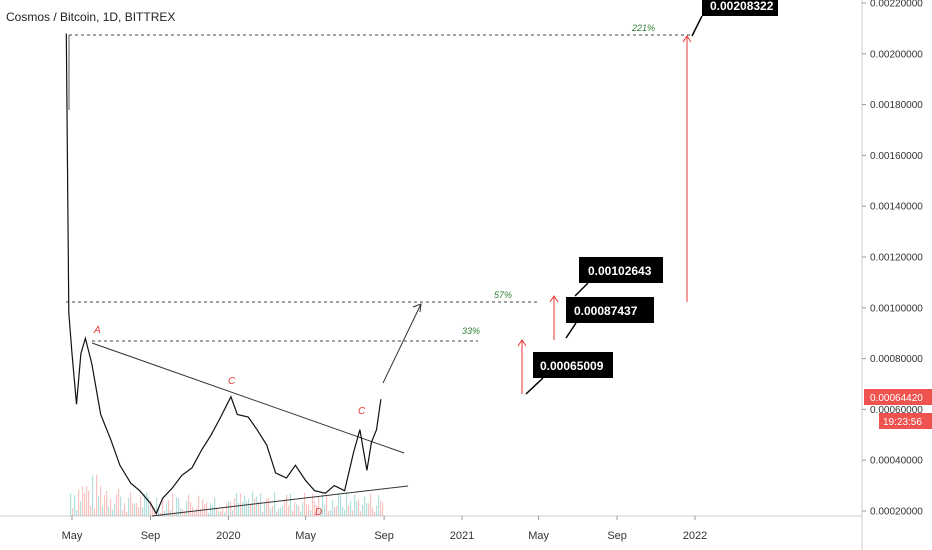 This screenshot has width=932, height=550. I want to click on y-tick-label: 0.00100000, so click(896, 308).